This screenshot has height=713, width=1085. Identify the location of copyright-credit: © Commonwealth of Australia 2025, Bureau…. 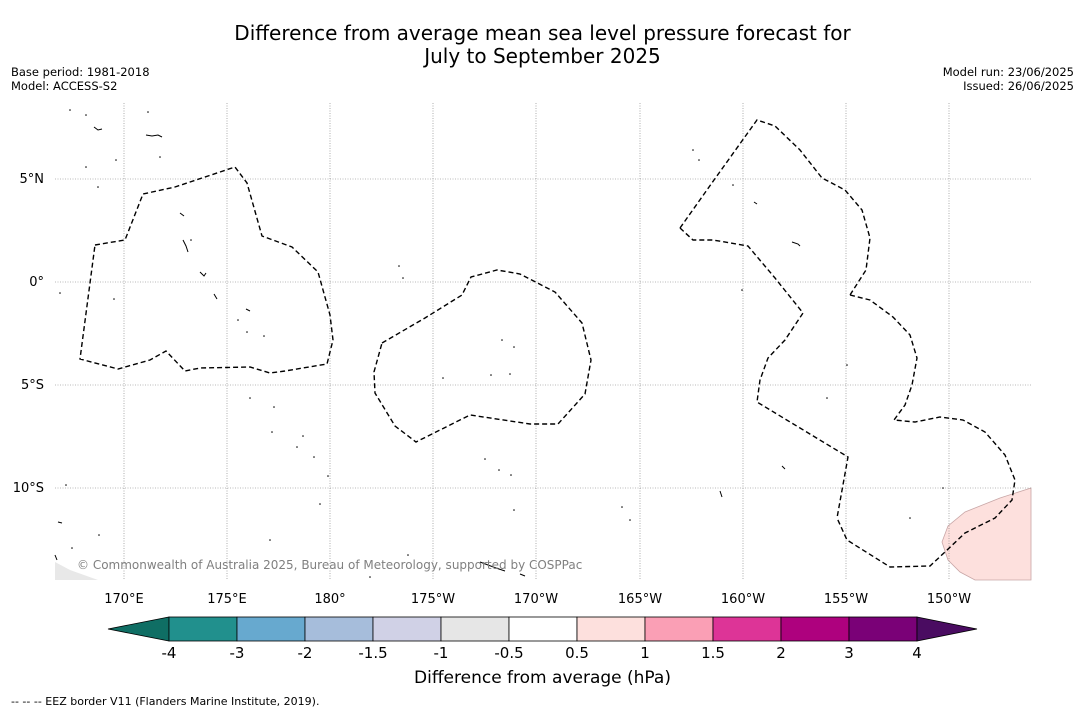
(330, 565).